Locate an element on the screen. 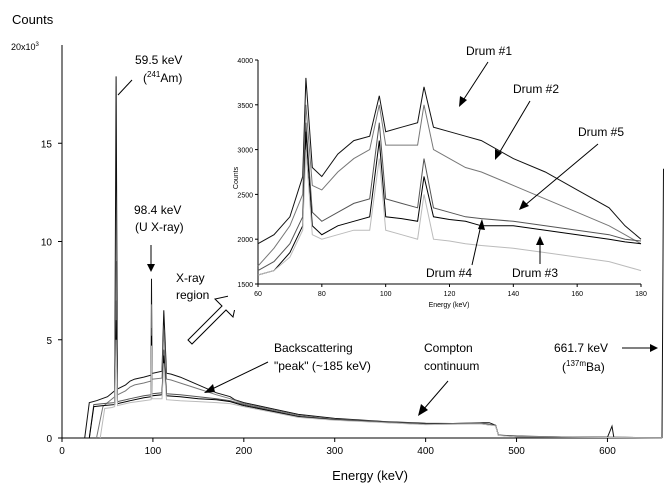 Image resolution: width=664 pixels, height=485 pixels. drum-2-arrow-line is located at coordinates (514, 128).